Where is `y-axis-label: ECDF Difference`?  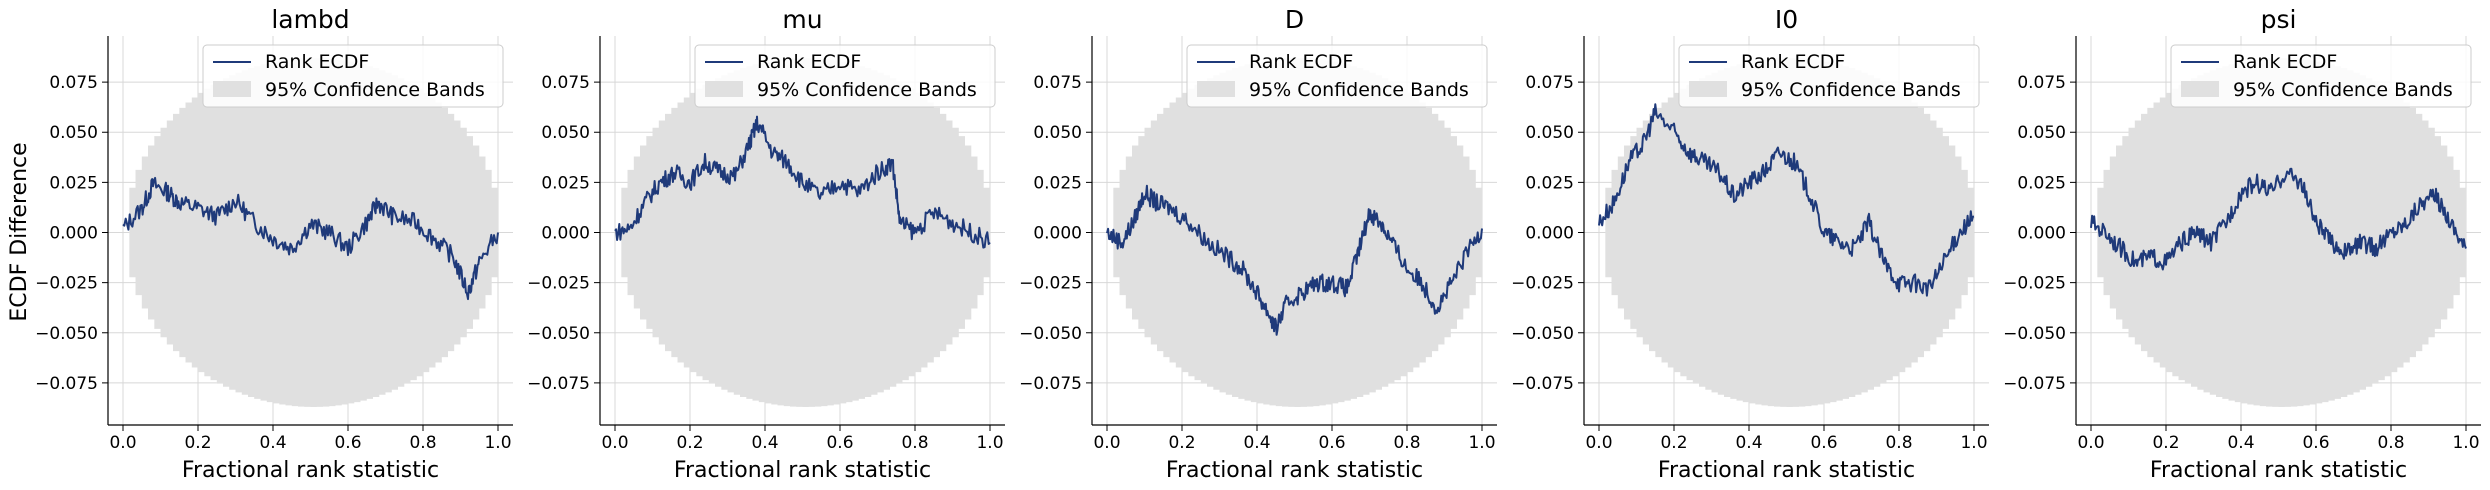 y-axis-label: ECDF Difference is located at coordinates (19, 231).